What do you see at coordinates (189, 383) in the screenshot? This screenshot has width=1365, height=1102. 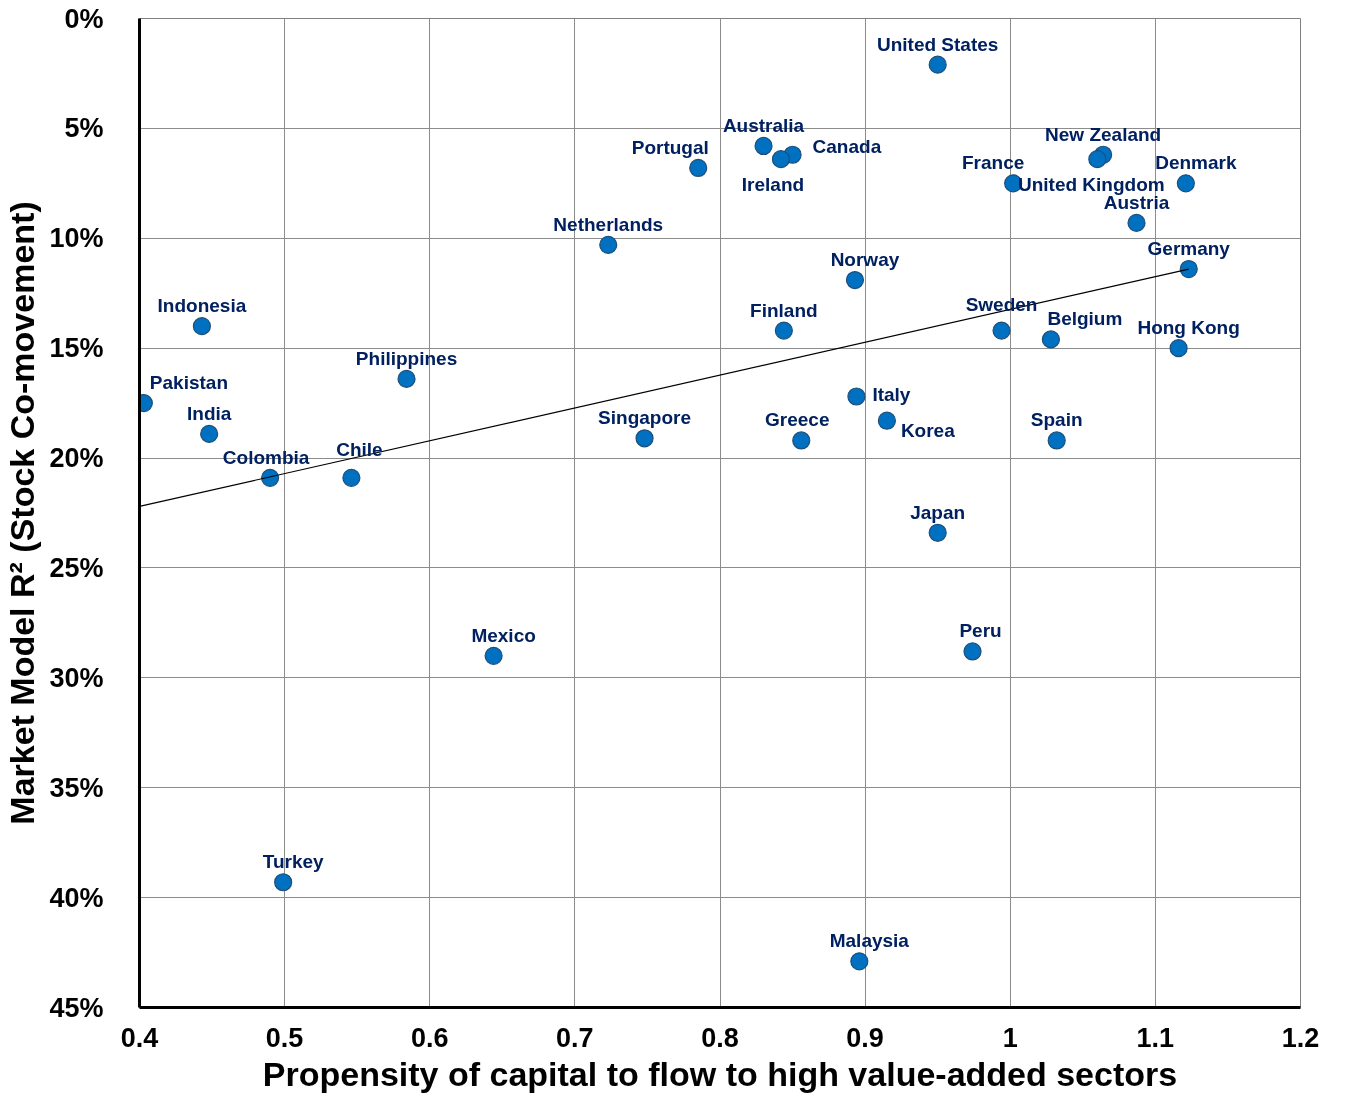 I see `annotation: Pakistan` at bounding box center [189, 383].